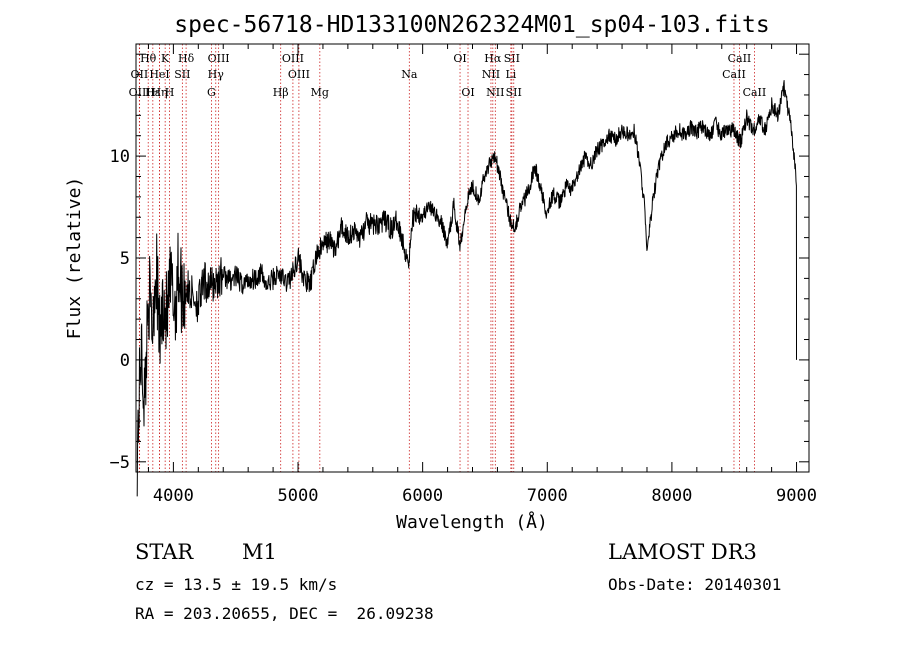 Image resolution: width=900 pixels, height=649 pixels. What do you see at coordinates (173, 496) in the screenshot?
I see `x-tick-label-4000: 4000` at bounding box center [173, 496].